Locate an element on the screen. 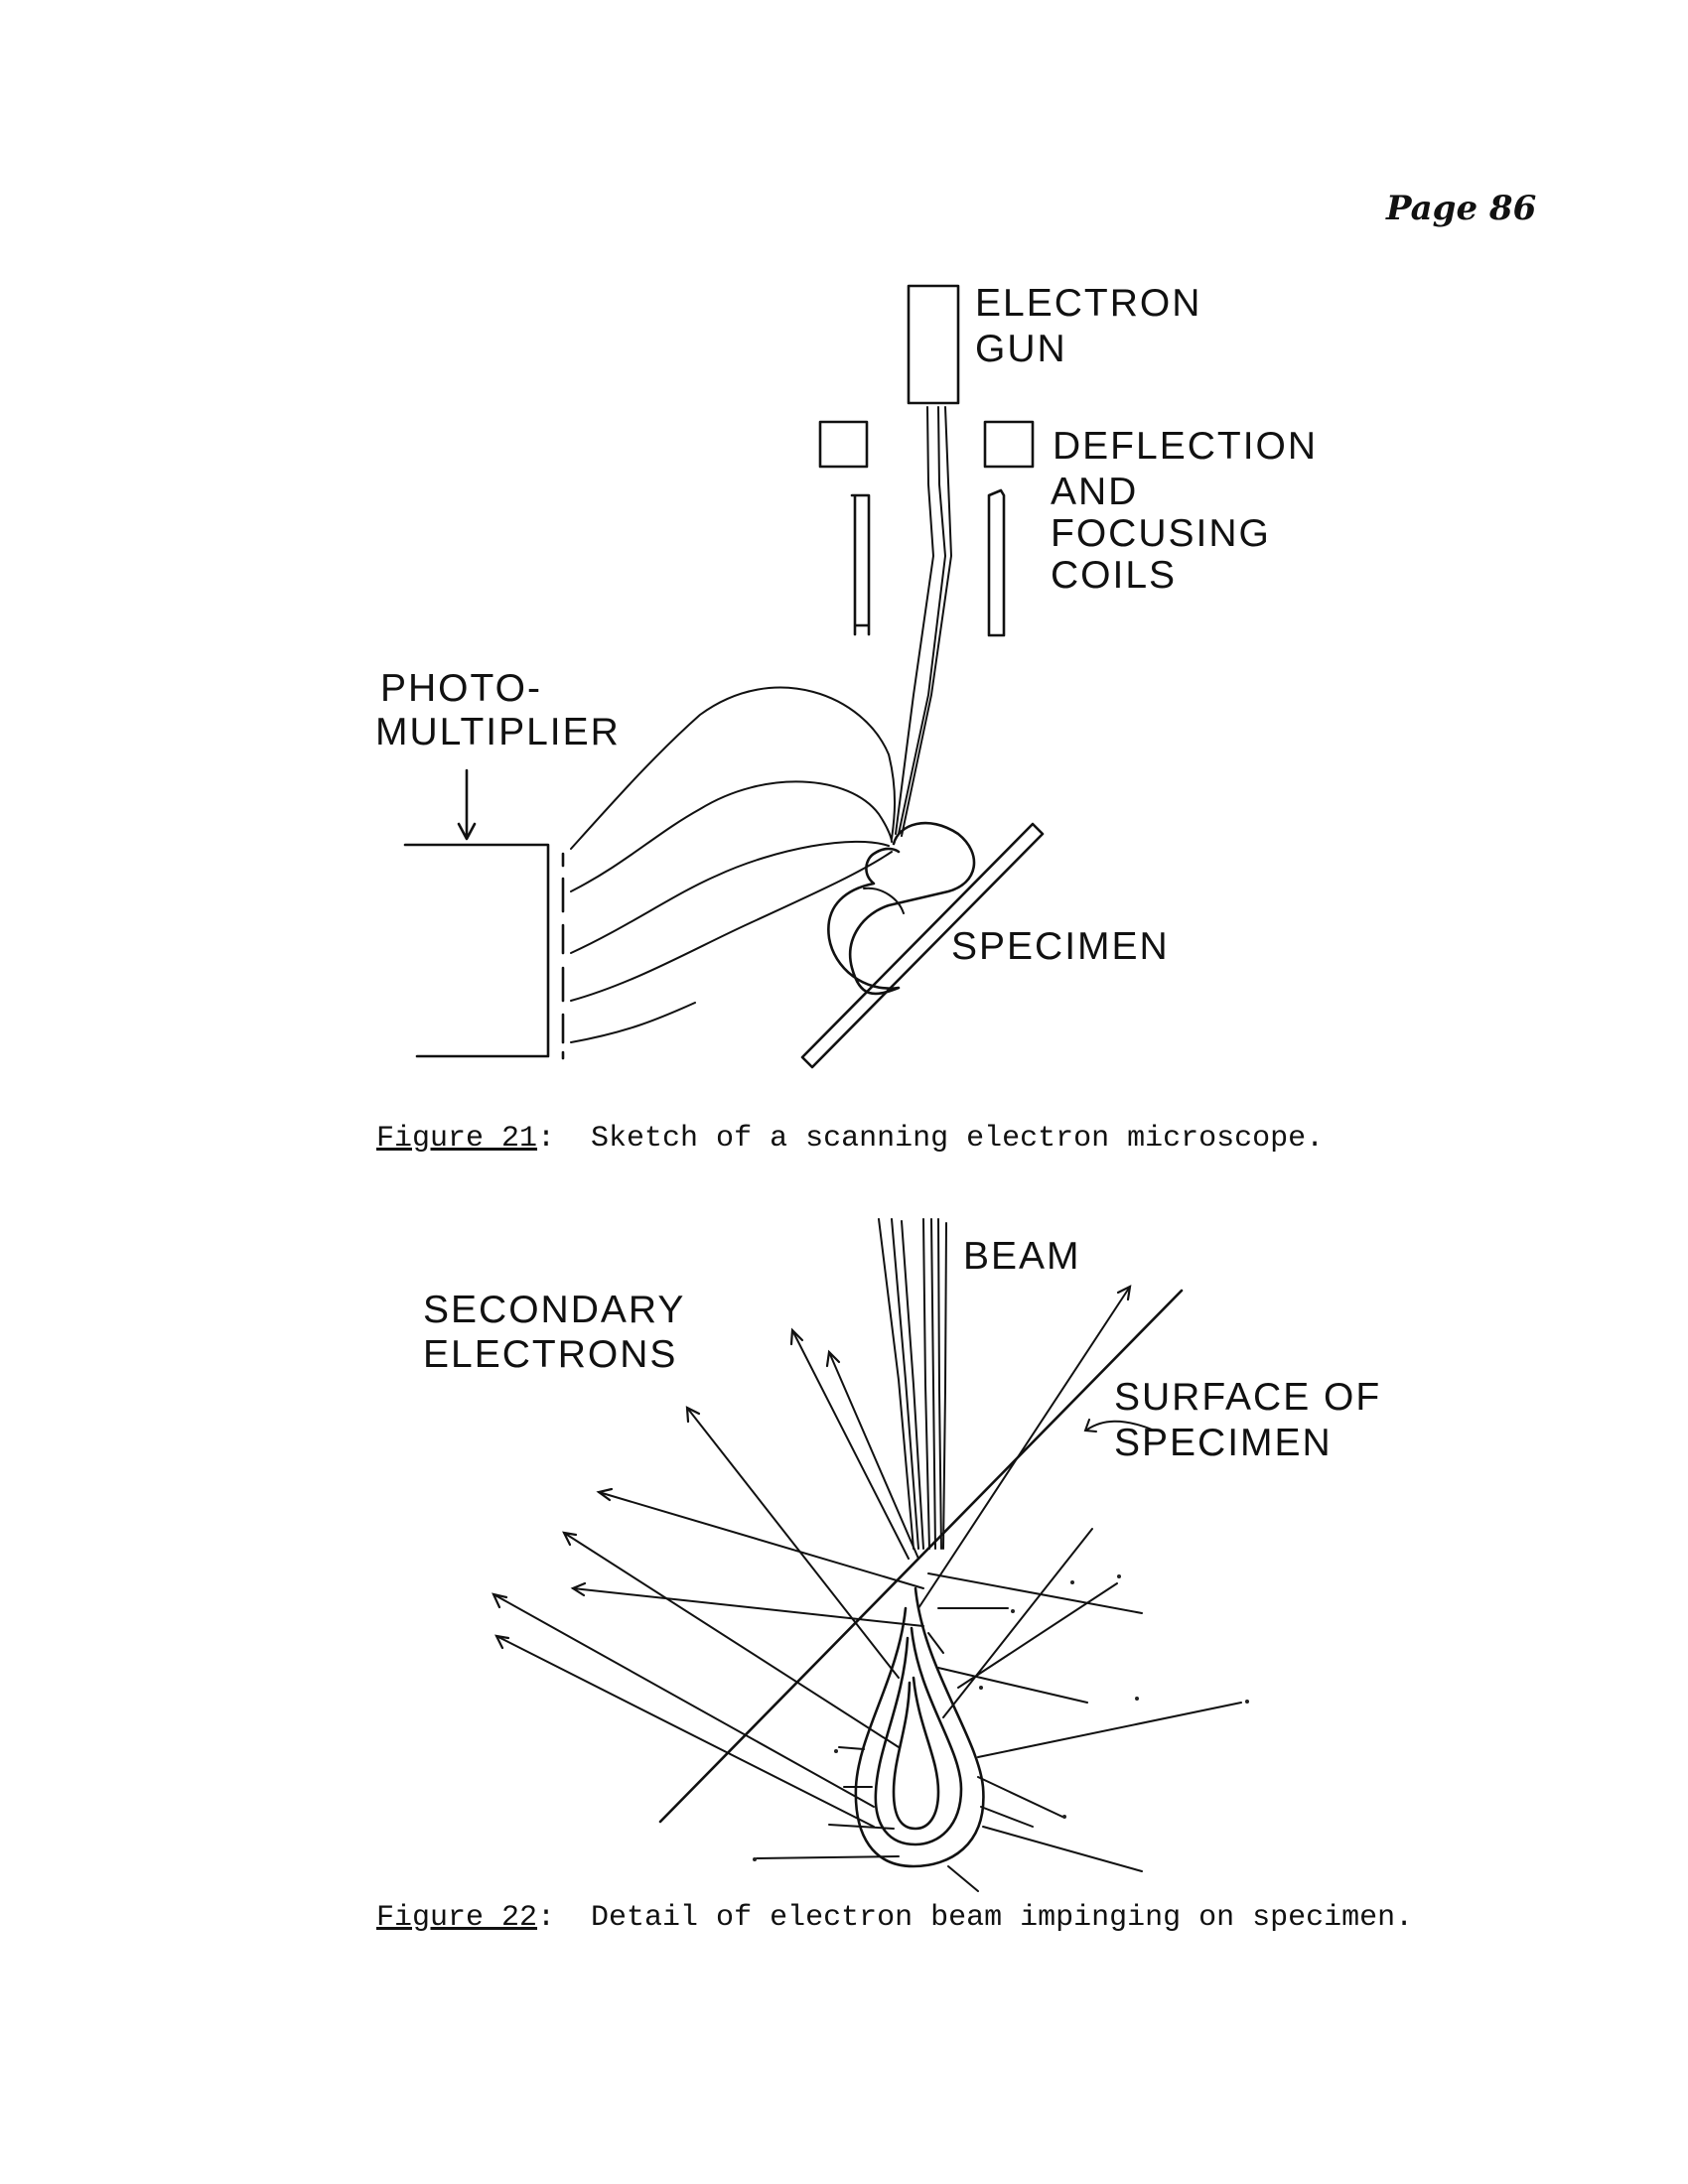 This screenshot has width=1688, height=2184. focusing-coil-left is located at coordinates (860, 564).